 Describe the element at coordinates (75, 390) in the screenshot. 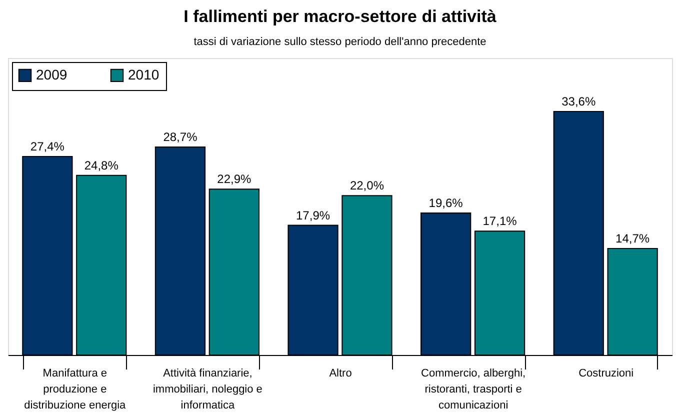

I see `x-tick-label: Manifattura e produzione e distribuzione energia` at that location.